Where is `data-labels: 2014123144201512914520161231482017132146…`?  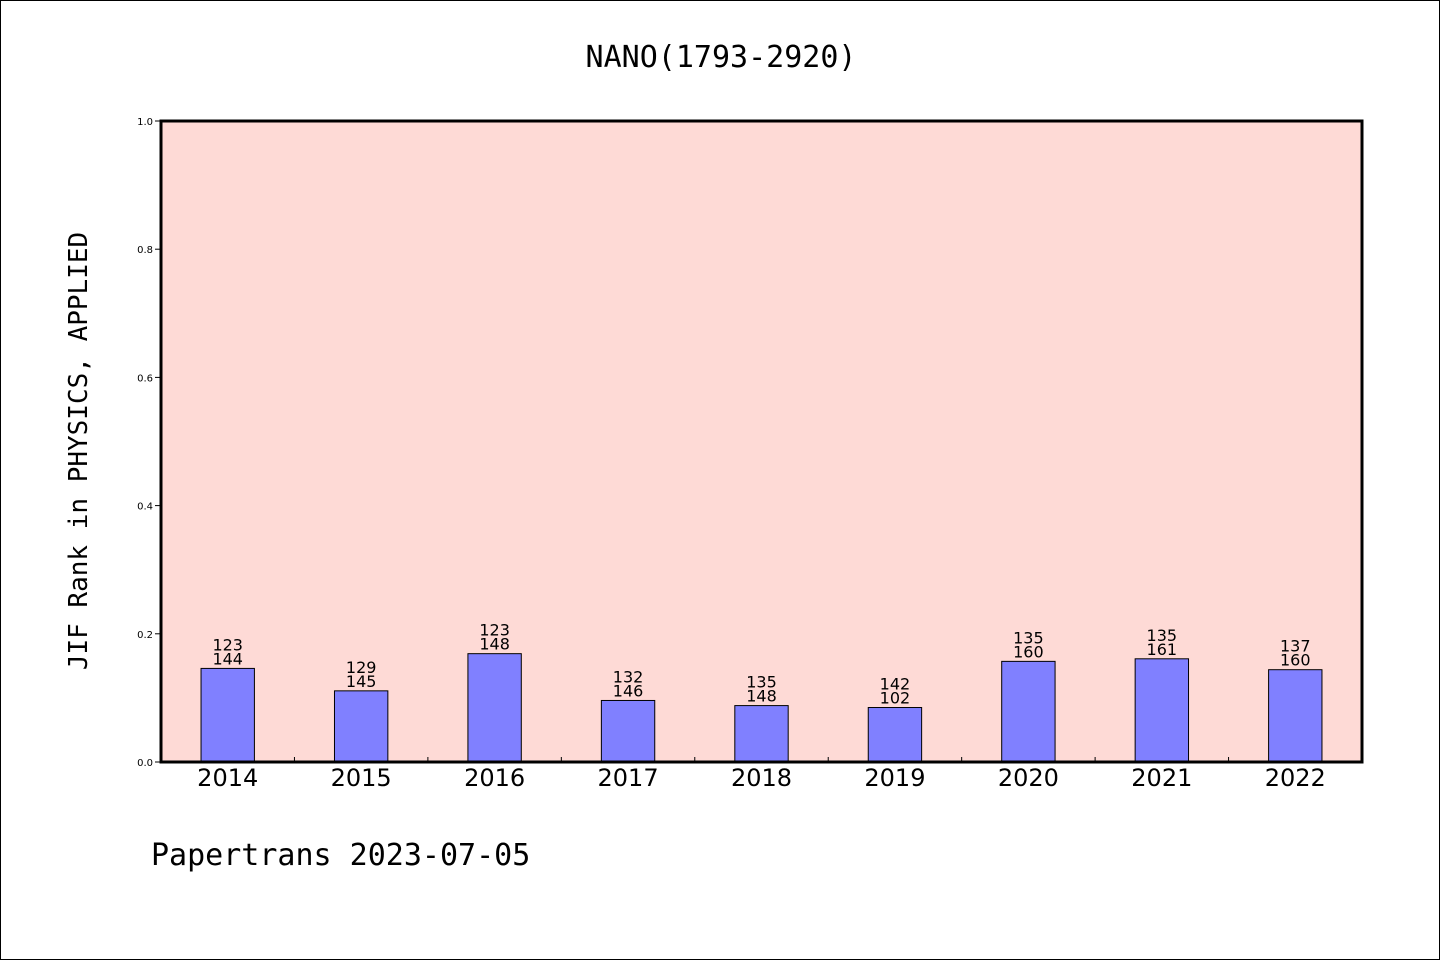 data-labels: 2014123144201512914520161231482017132146… is located at coordinates (761, 706).